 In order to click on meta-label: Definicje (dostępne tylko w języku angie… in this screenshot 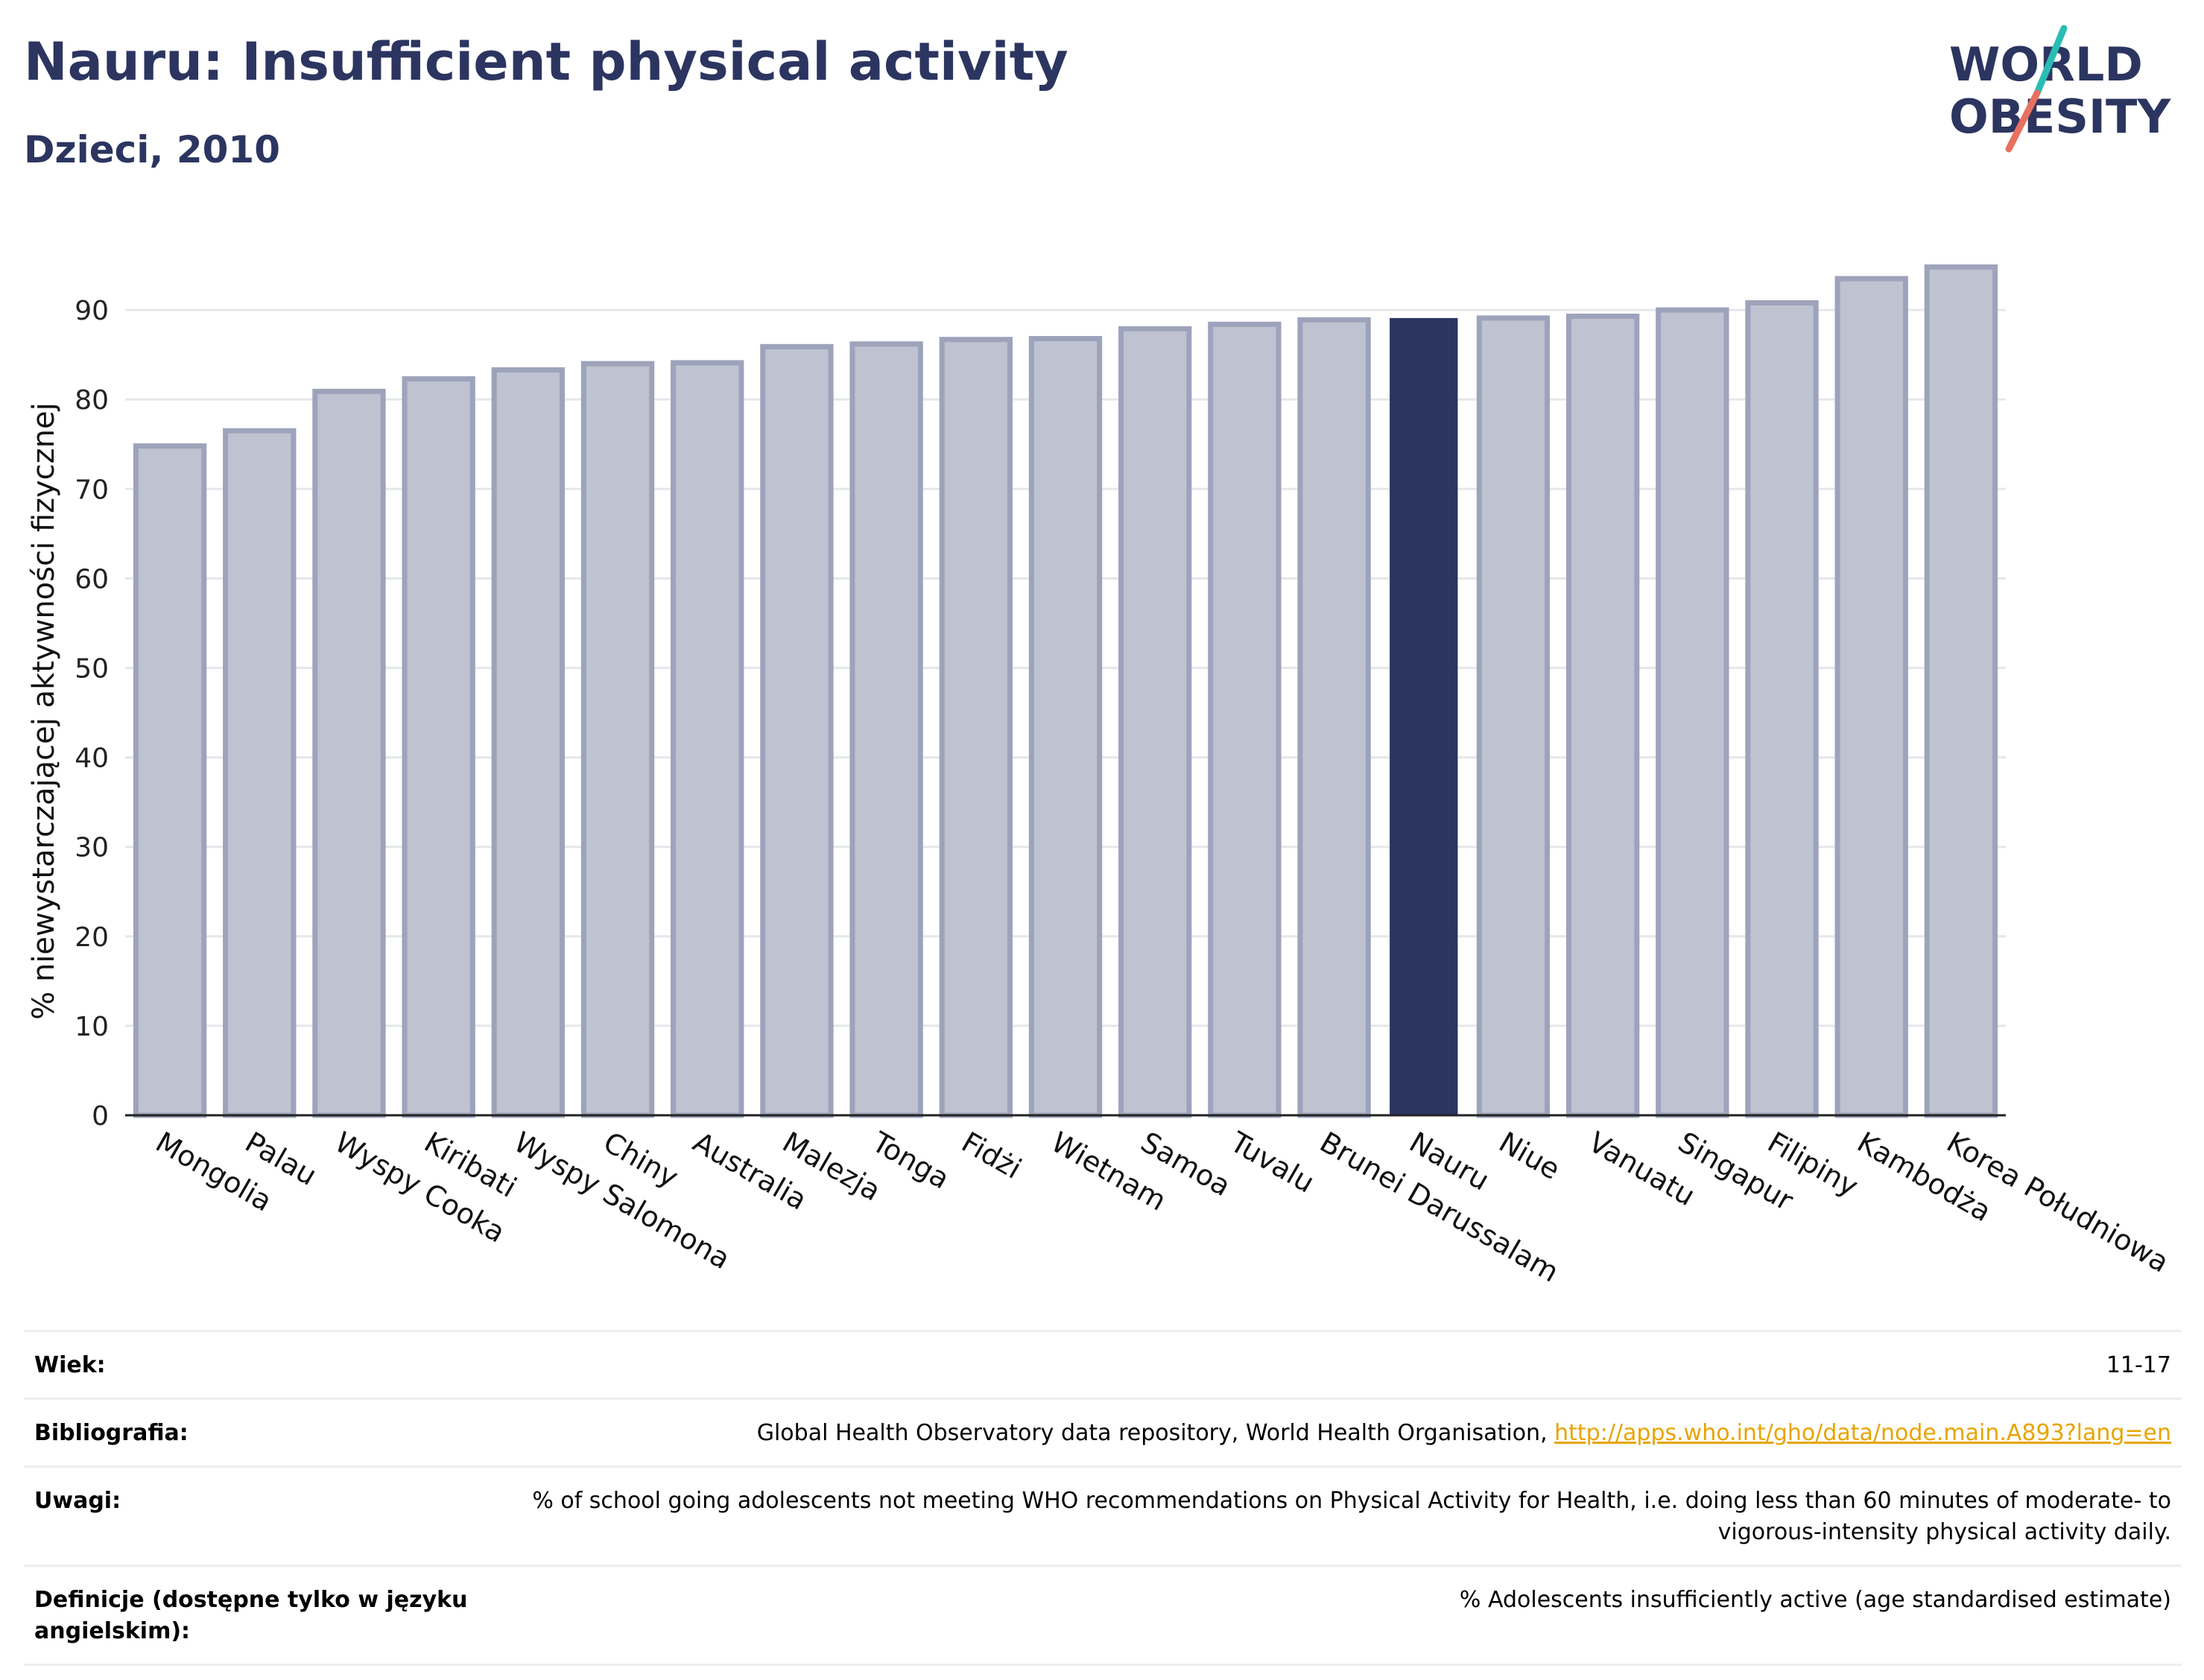, I will do `click(251, 1615)`.